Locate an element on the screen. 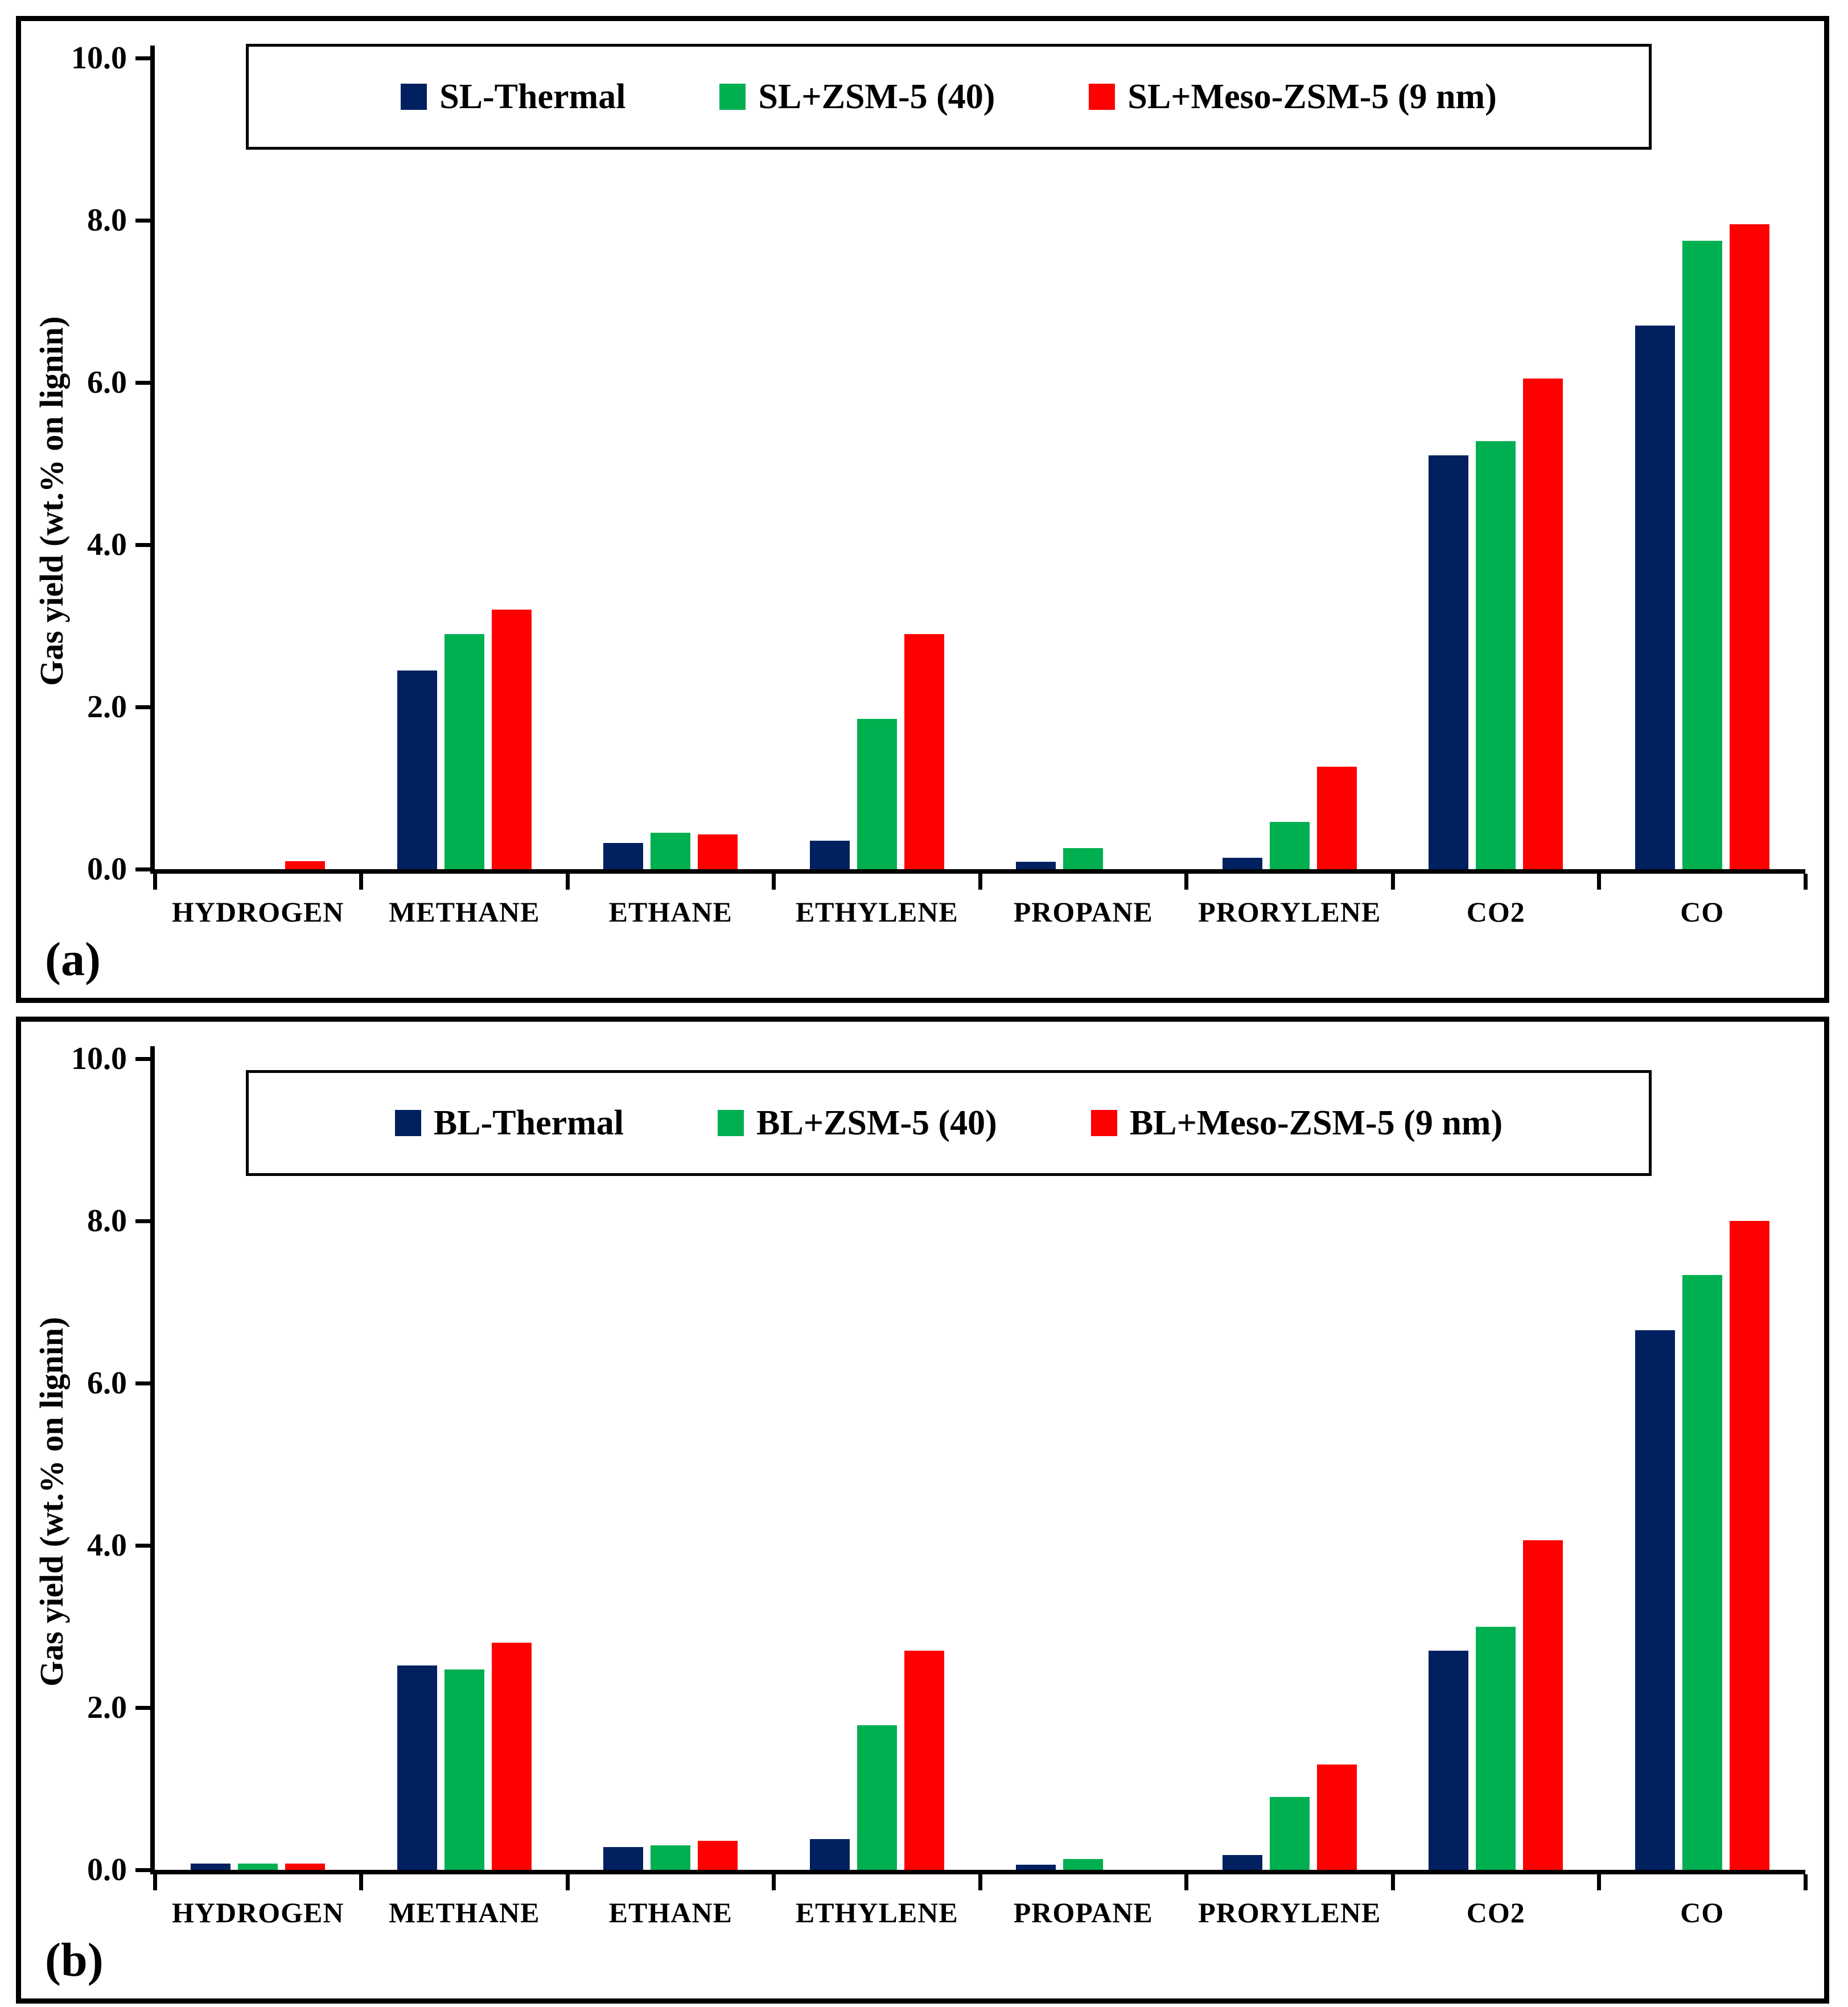 The image size is (1848, 2007). bar-methane-series2 is located at coordinates (464, 1769).